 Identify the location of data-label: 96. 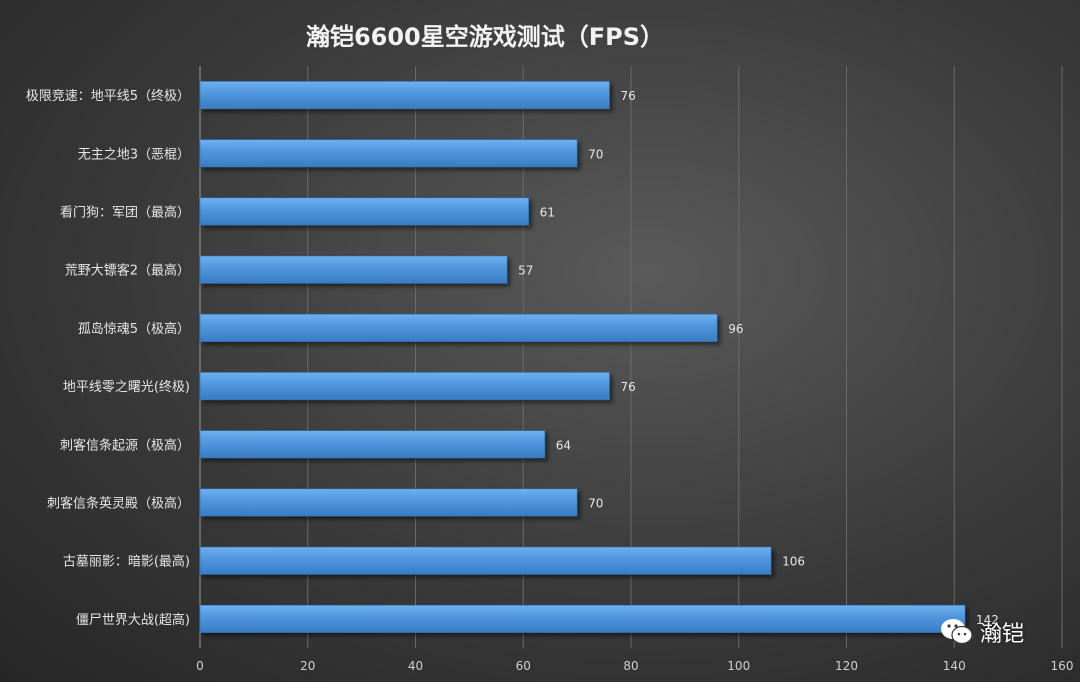
(735, 329).